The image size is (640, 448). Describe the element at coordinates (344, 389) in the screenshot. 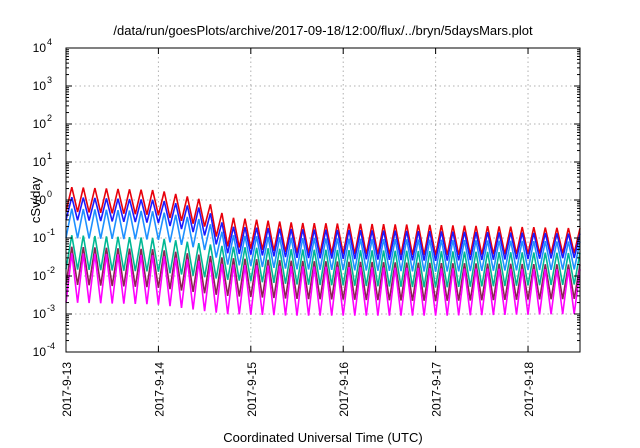

I see `x-tick-label: 2017-9-16` at that location.